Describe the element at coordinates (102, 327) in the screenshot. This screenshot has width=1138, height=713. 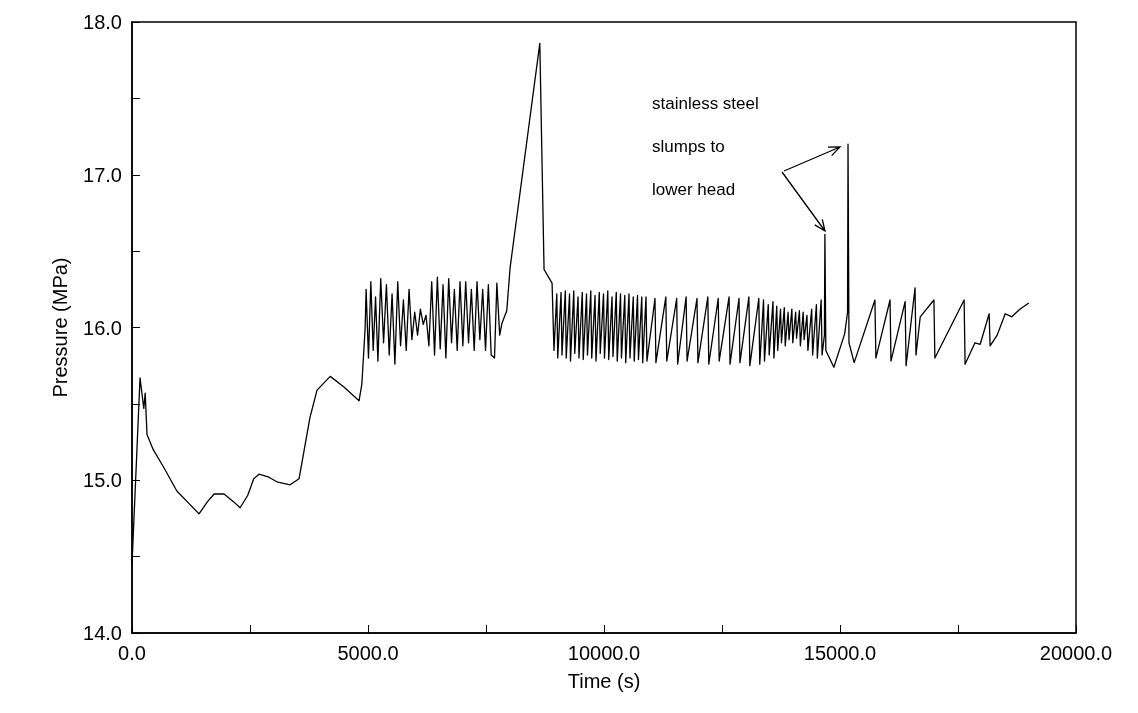
I see `y-tick-label: 16.0` at that location.